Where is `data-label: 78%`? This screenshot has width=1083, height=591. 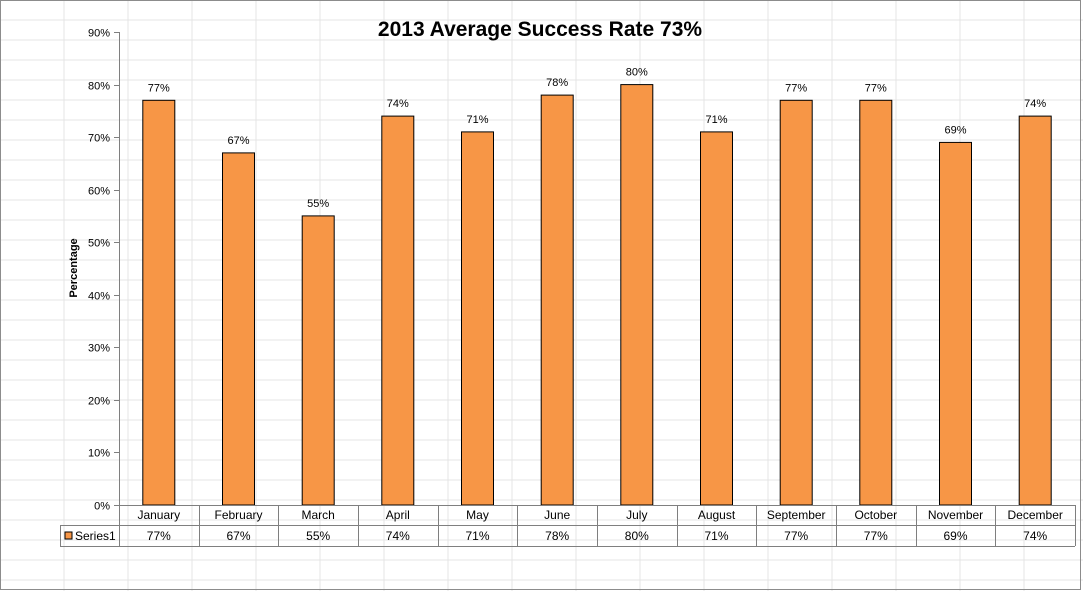 data-label: 78% is located at coordinates (557, 83).